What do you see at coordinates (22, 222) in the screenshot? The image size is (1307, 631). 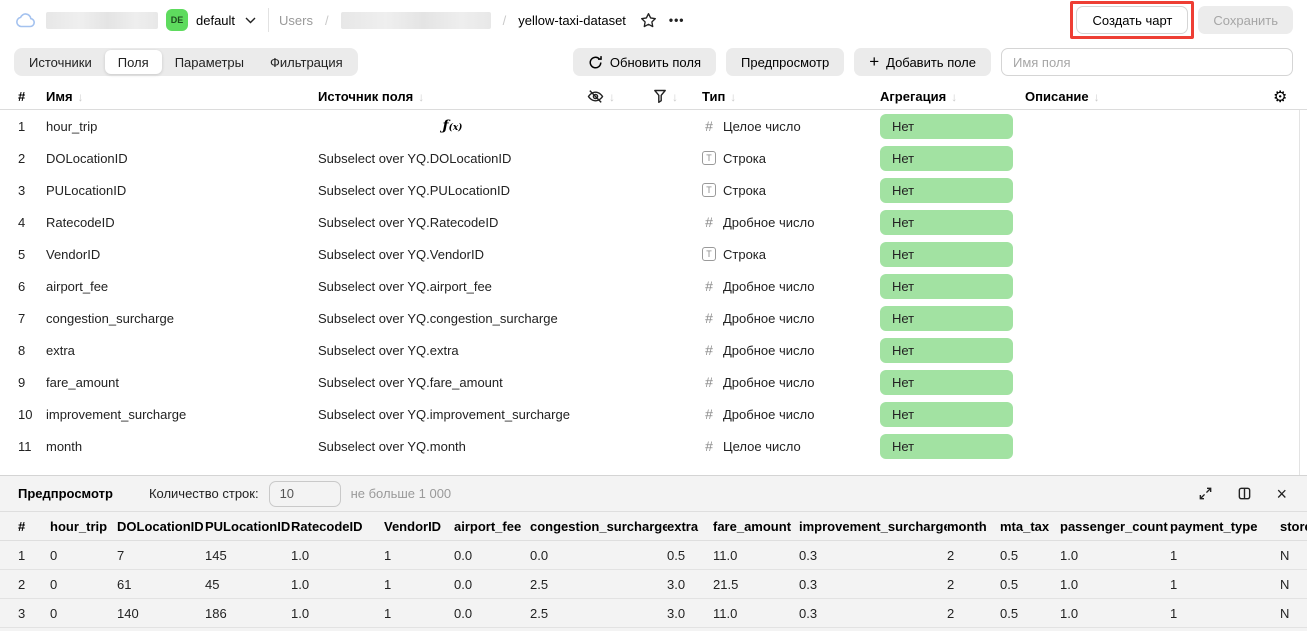 I see `field-index: 4` at bounding box center [22, 222].